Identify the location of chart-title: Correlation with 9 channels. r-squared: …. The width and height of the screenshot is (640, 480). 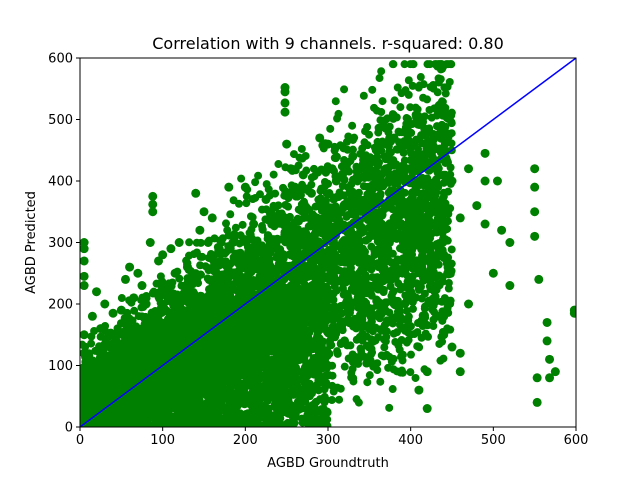
(328, 43).